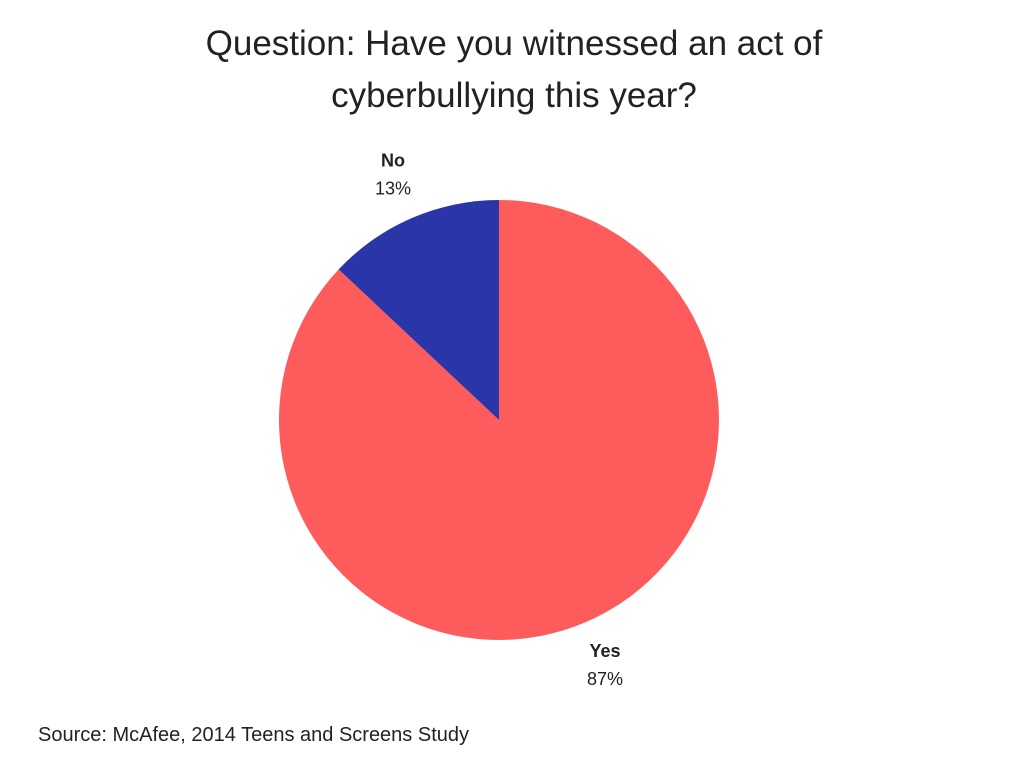 The height and width of the screenshot is (769, 1028). Describe the element at coordinates (605, 679) in the screenshot. I see `value-label: 87%` at that location.